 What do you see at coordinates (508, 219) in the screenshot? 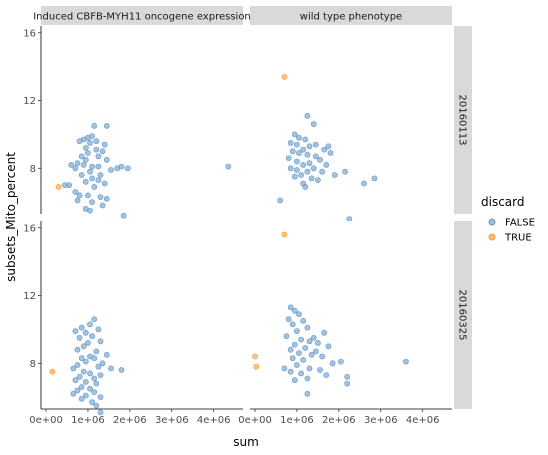
I see `legend: discard FALSE TRUE` at bounding box center [508, 219].